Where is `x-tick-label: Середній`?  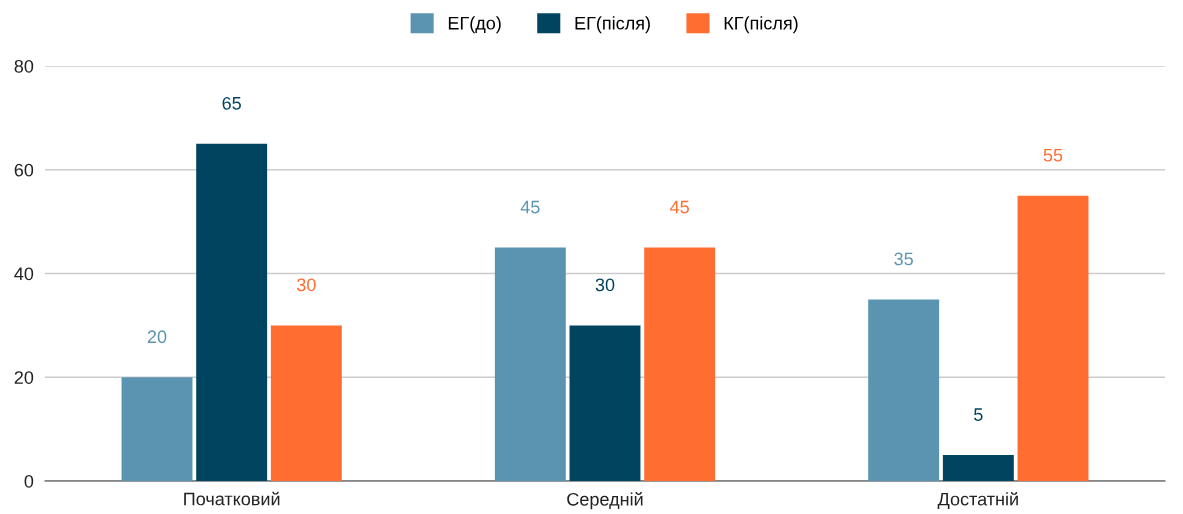
x-tick-label: Середній is located at coordinates (605, 501).